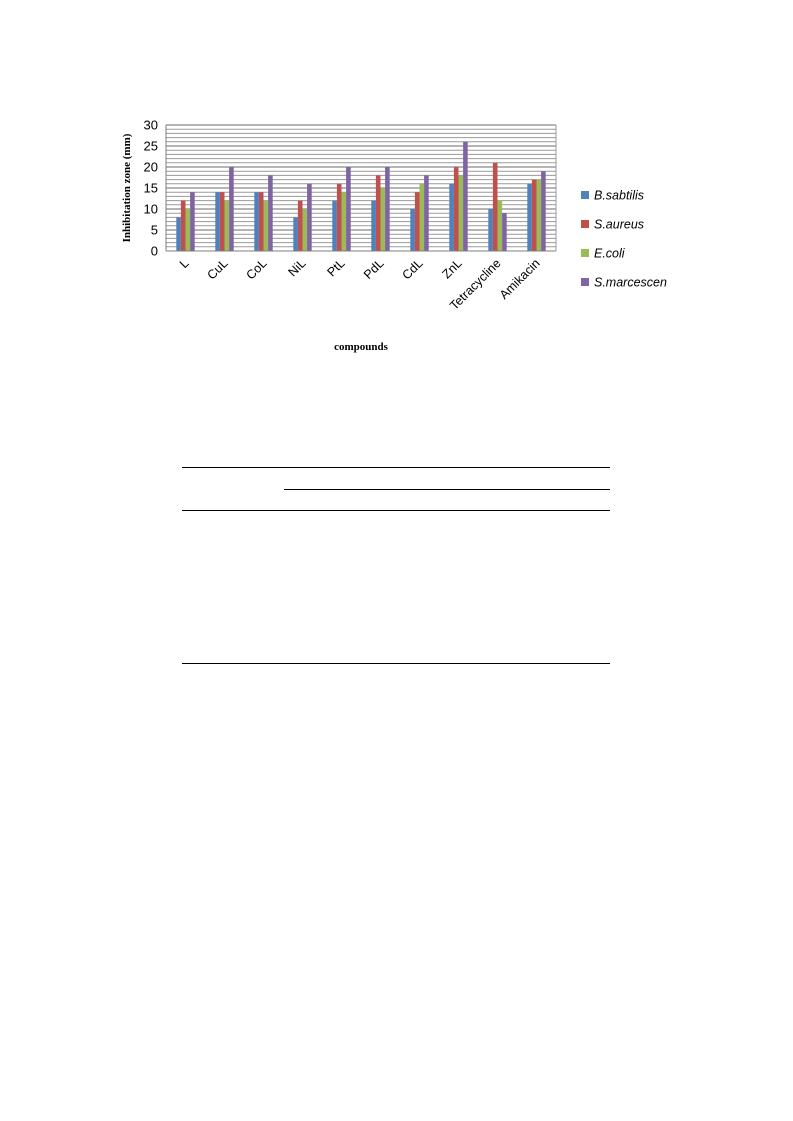 Image resolution: width=793 pixels, height=1121 pixels. Describe the element at coordinates (451, 268) in the screenshot. I see `category-label: ZnL` at that location.